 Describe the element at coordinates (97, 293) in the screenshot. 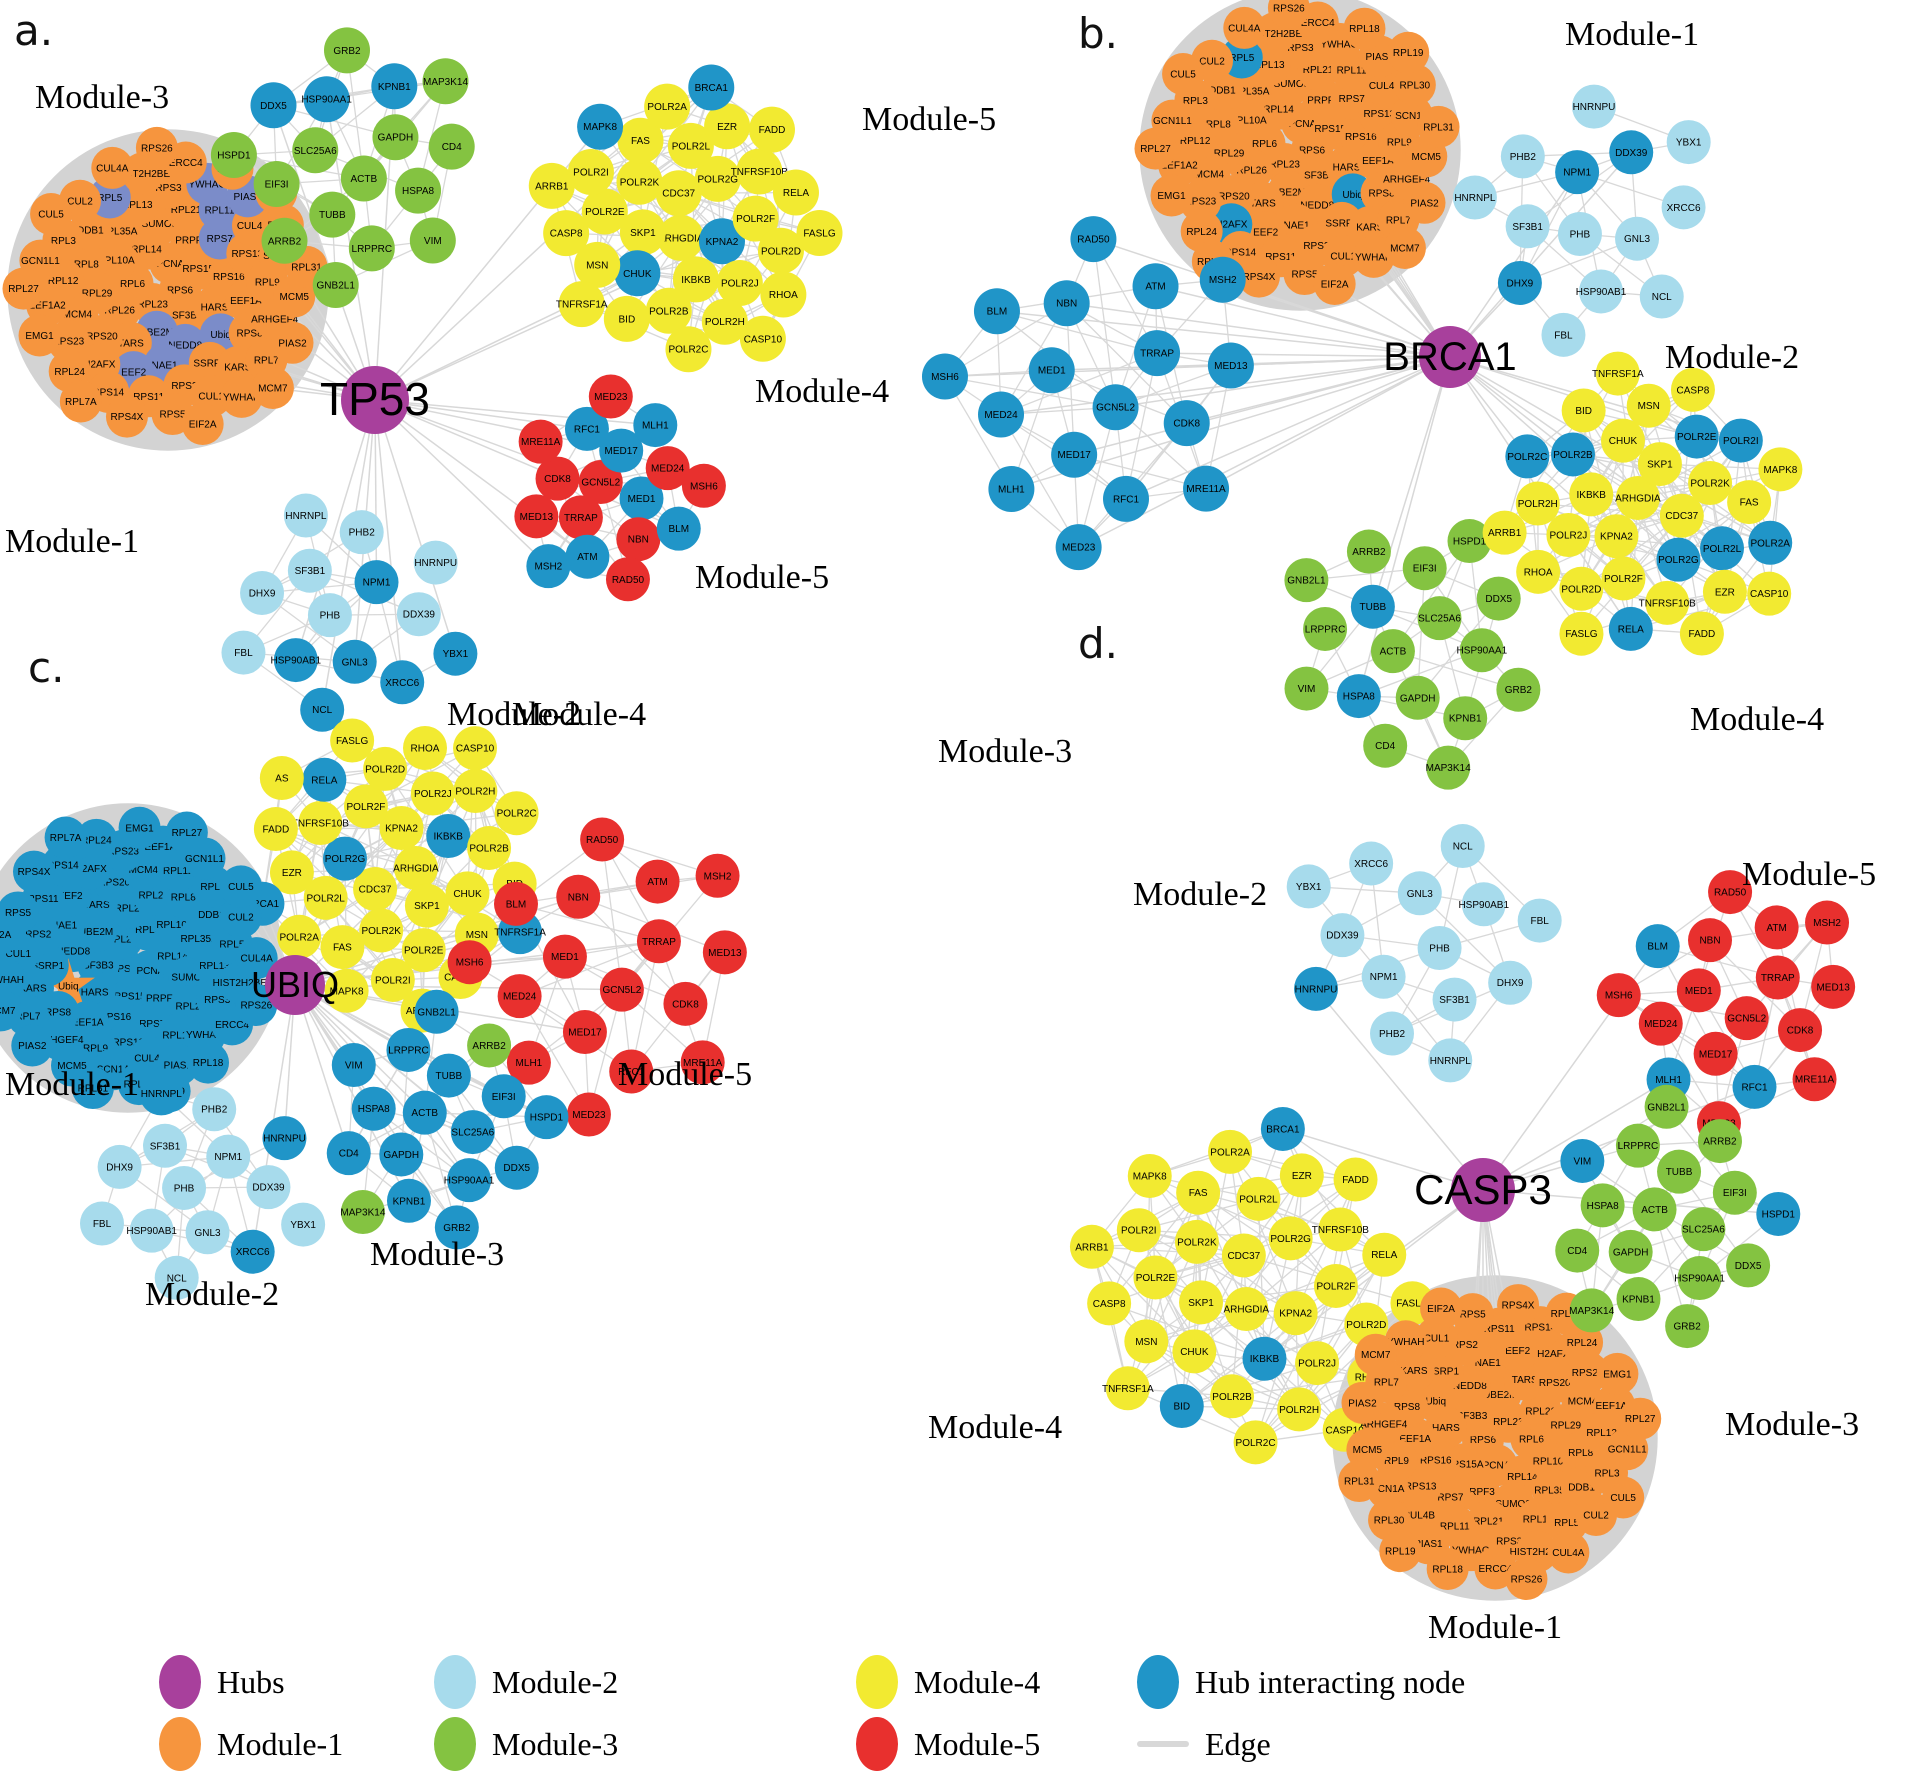

I see `node-label: RPL29` at that location.